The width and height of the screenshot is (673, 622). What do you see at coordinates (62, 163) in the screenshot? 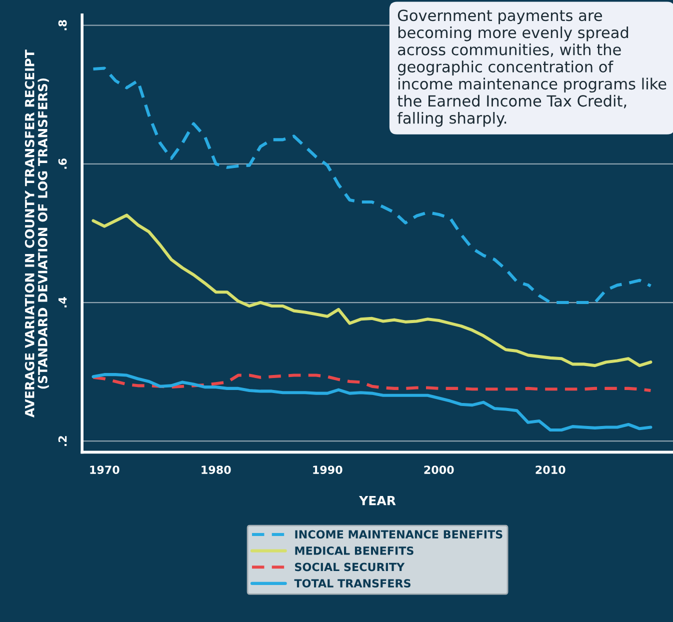
I see `y-tick-label: .6` at bounding box center [62, 163].